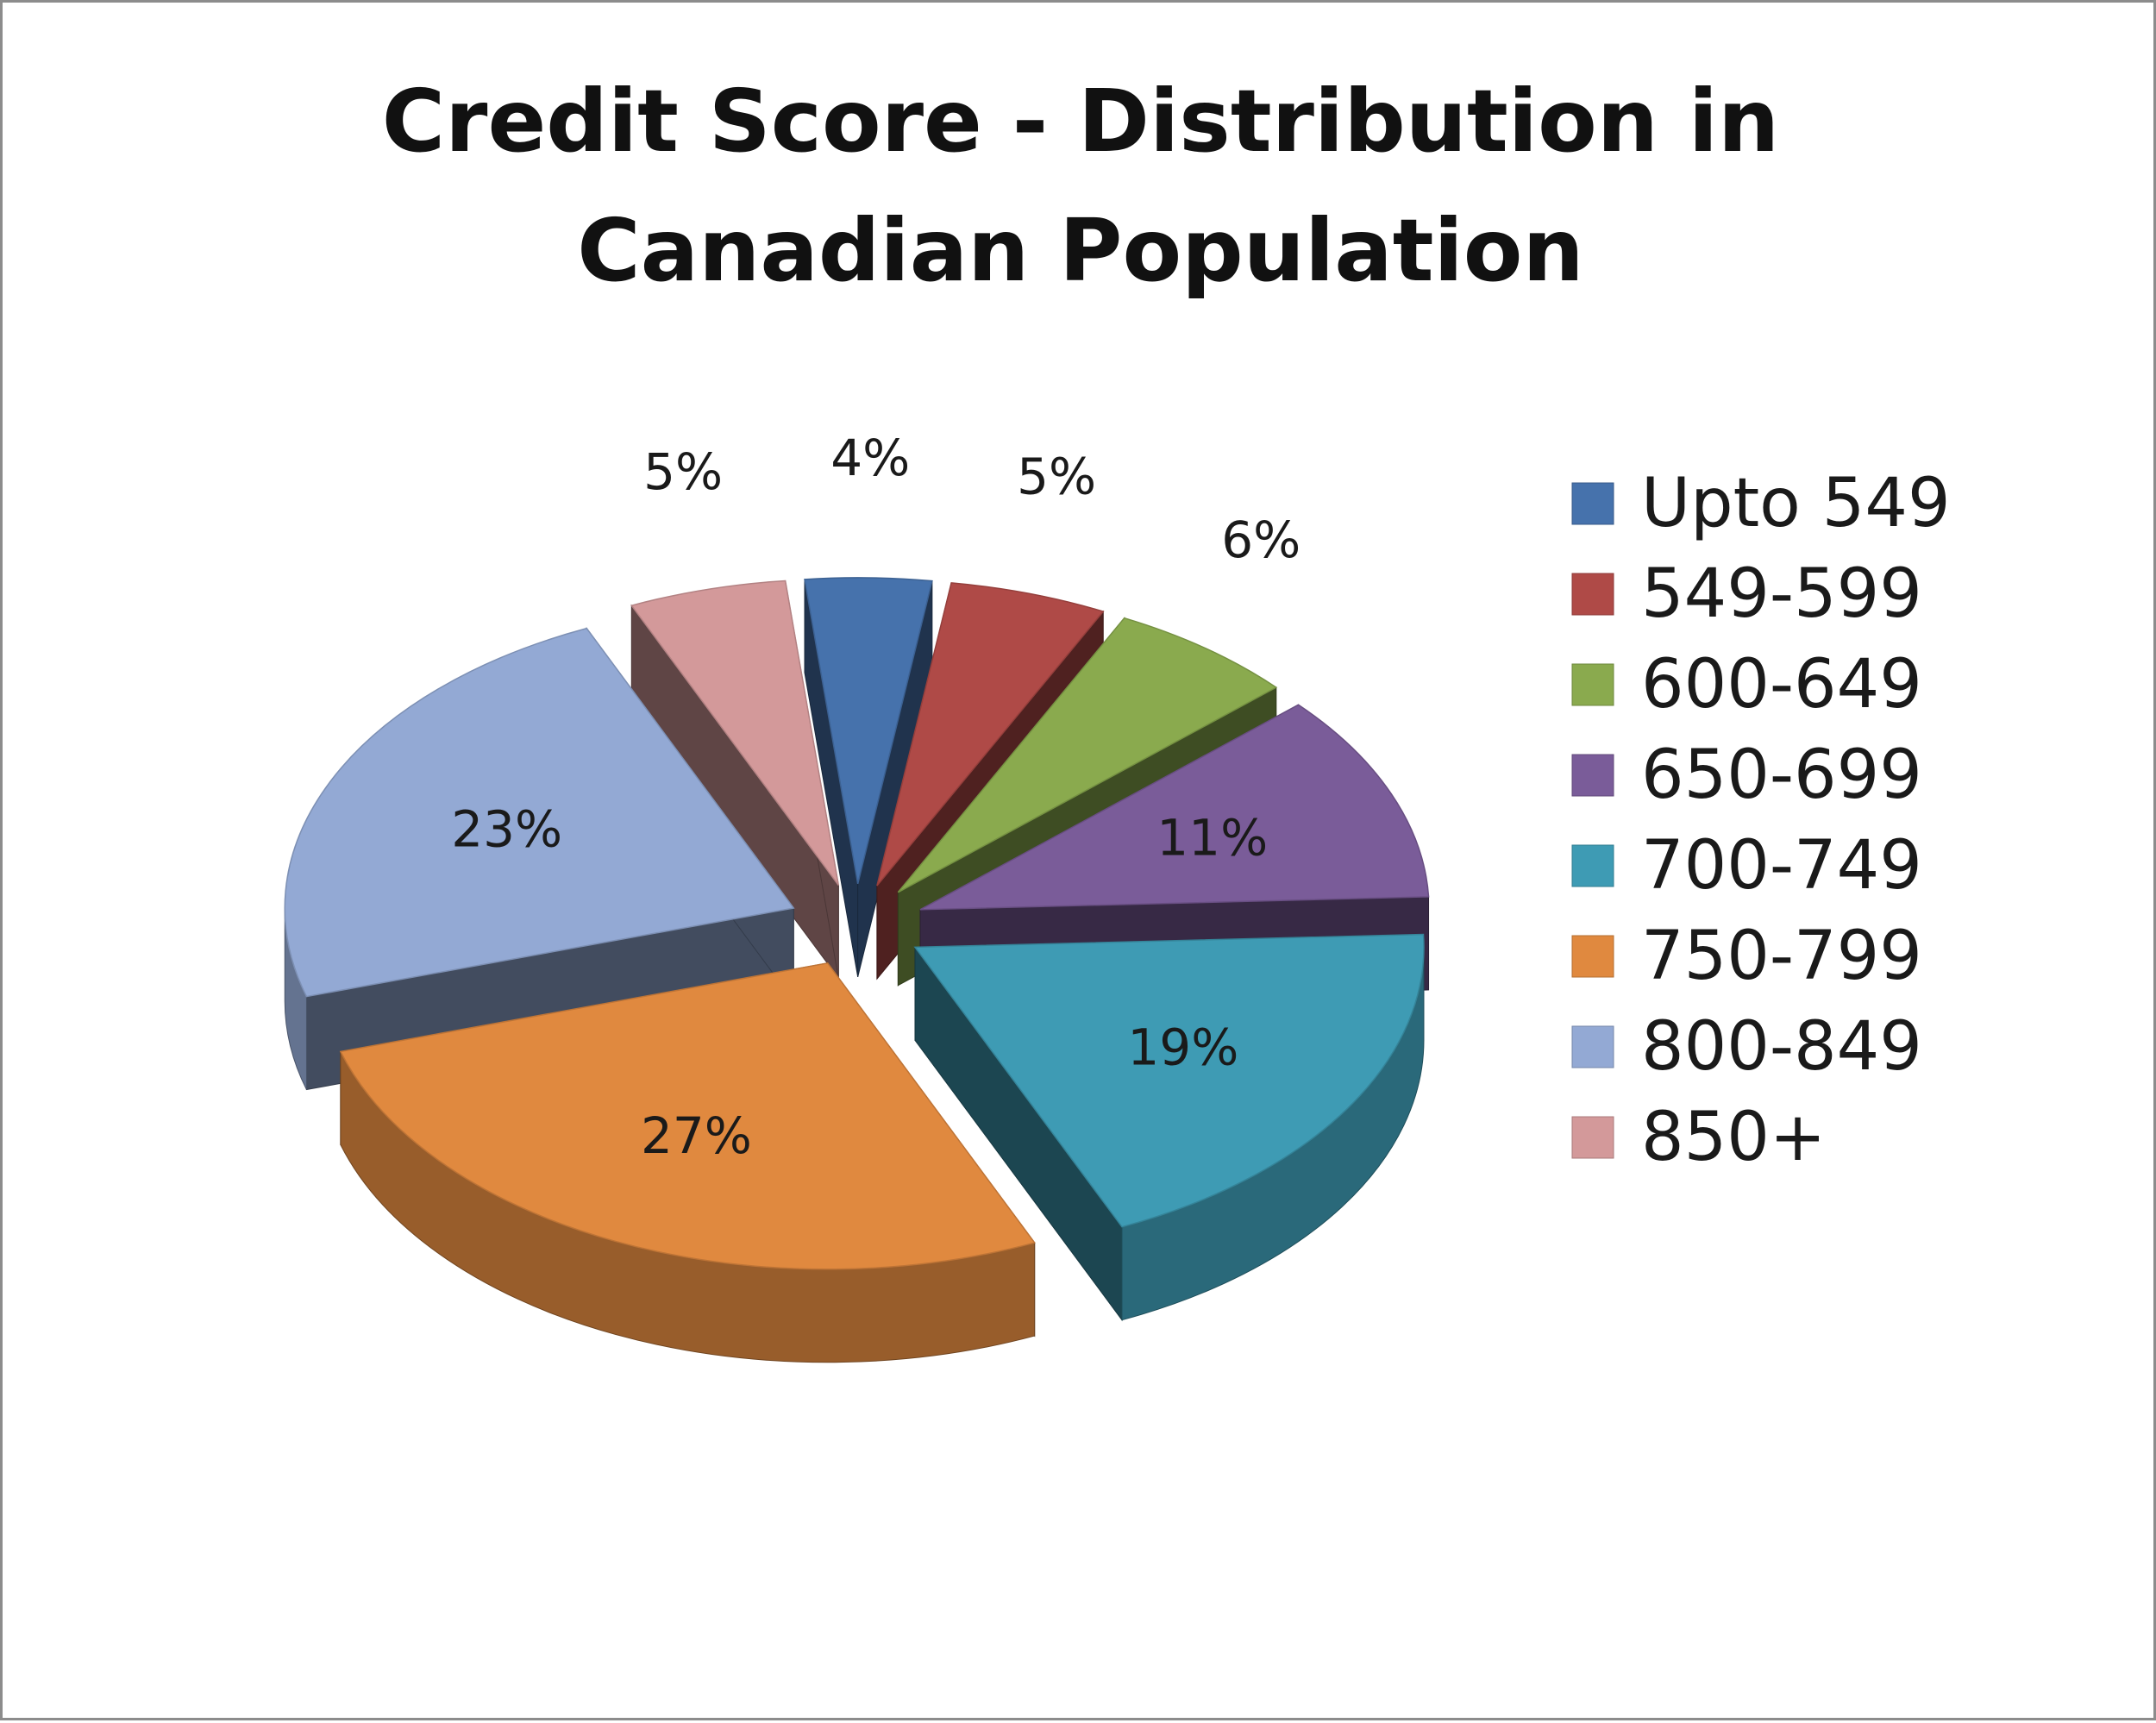  I want to click on legend-label: Upto 549, so click(1796, 504).